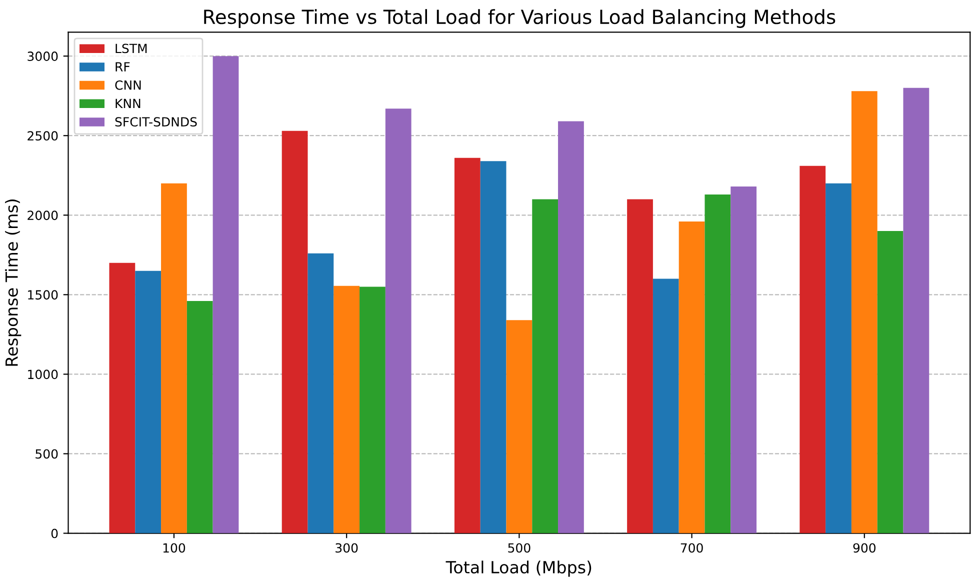 The image size is (975, 586). I want to click on legend-label: KNN, so click(128, 103).